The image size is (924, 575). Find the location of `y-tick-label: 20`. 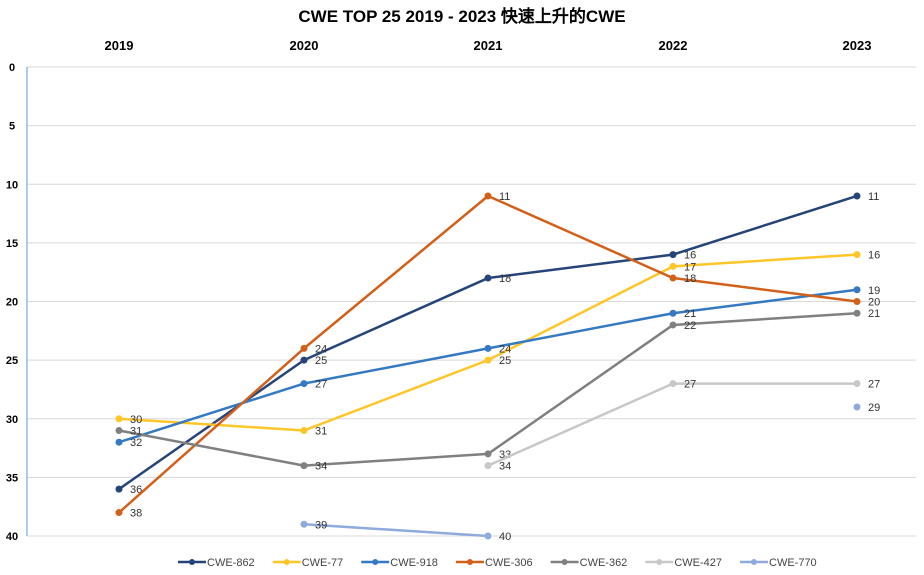

y-tick-label: 20 is located at coordinates (12, 303).